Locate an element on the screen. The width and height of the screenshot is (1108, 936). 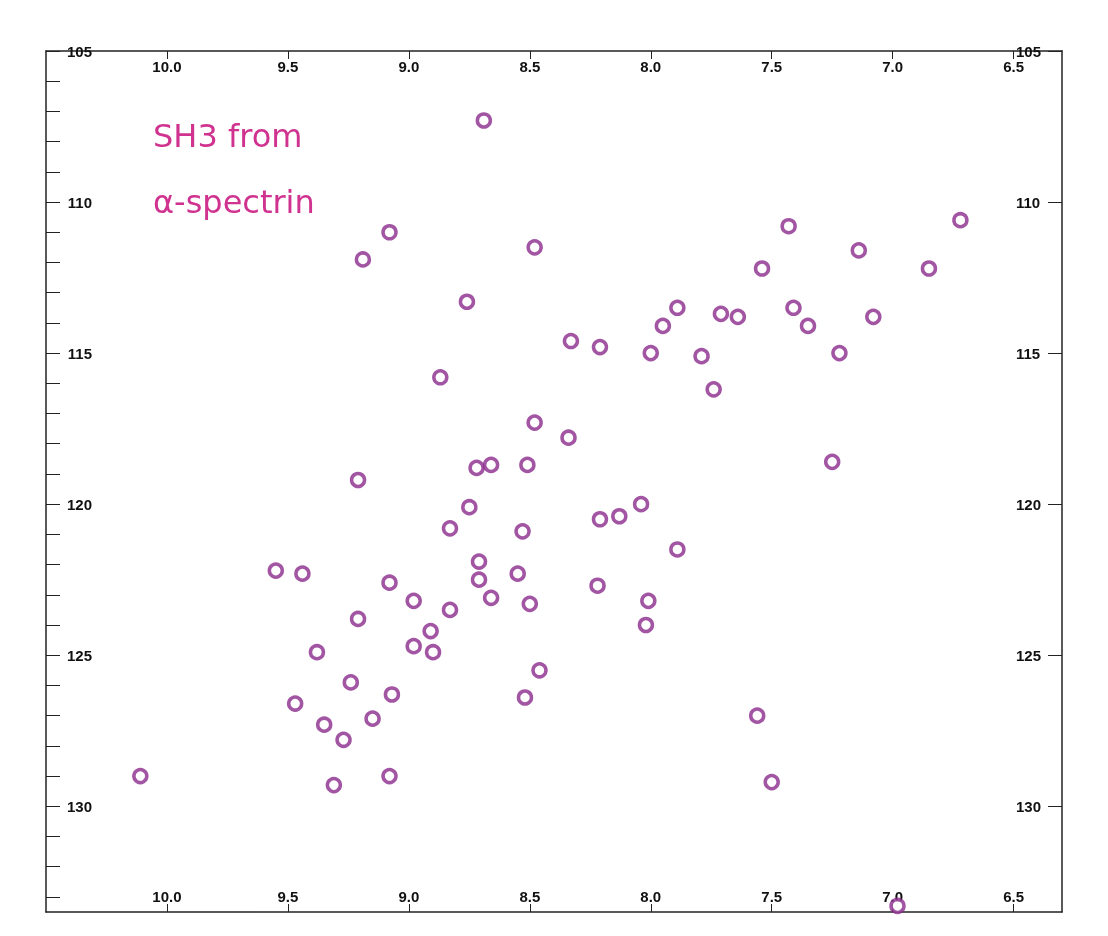
y-tick-label: 115 is located at coordinates (79, 353).